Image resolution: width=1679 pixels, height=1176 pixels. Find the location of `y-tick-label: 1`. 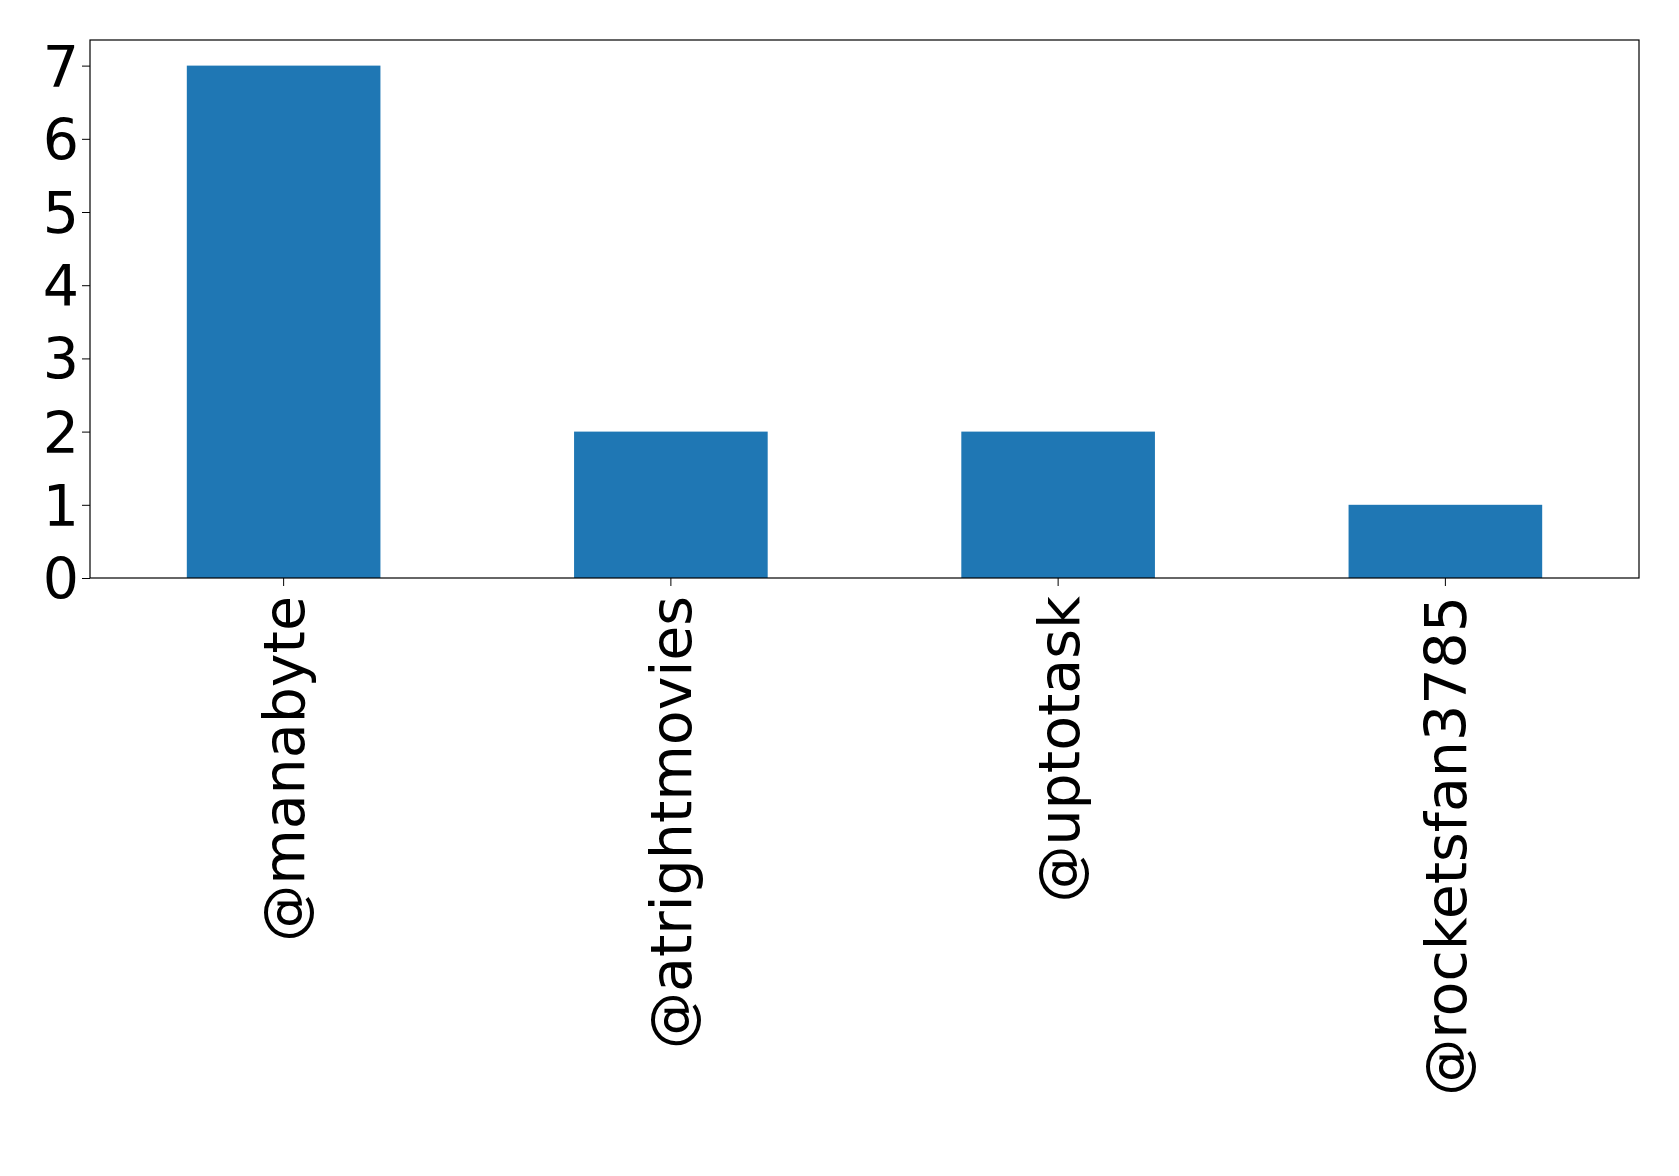

y-tick-label: 1 is located at coordinates (60, 505).